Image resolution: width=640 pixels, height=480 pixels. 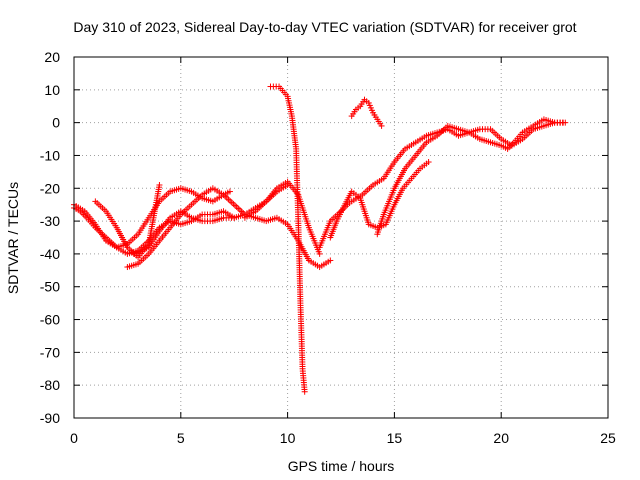 I want to click on y-tick-label: -10, so click(x=50, y=155).